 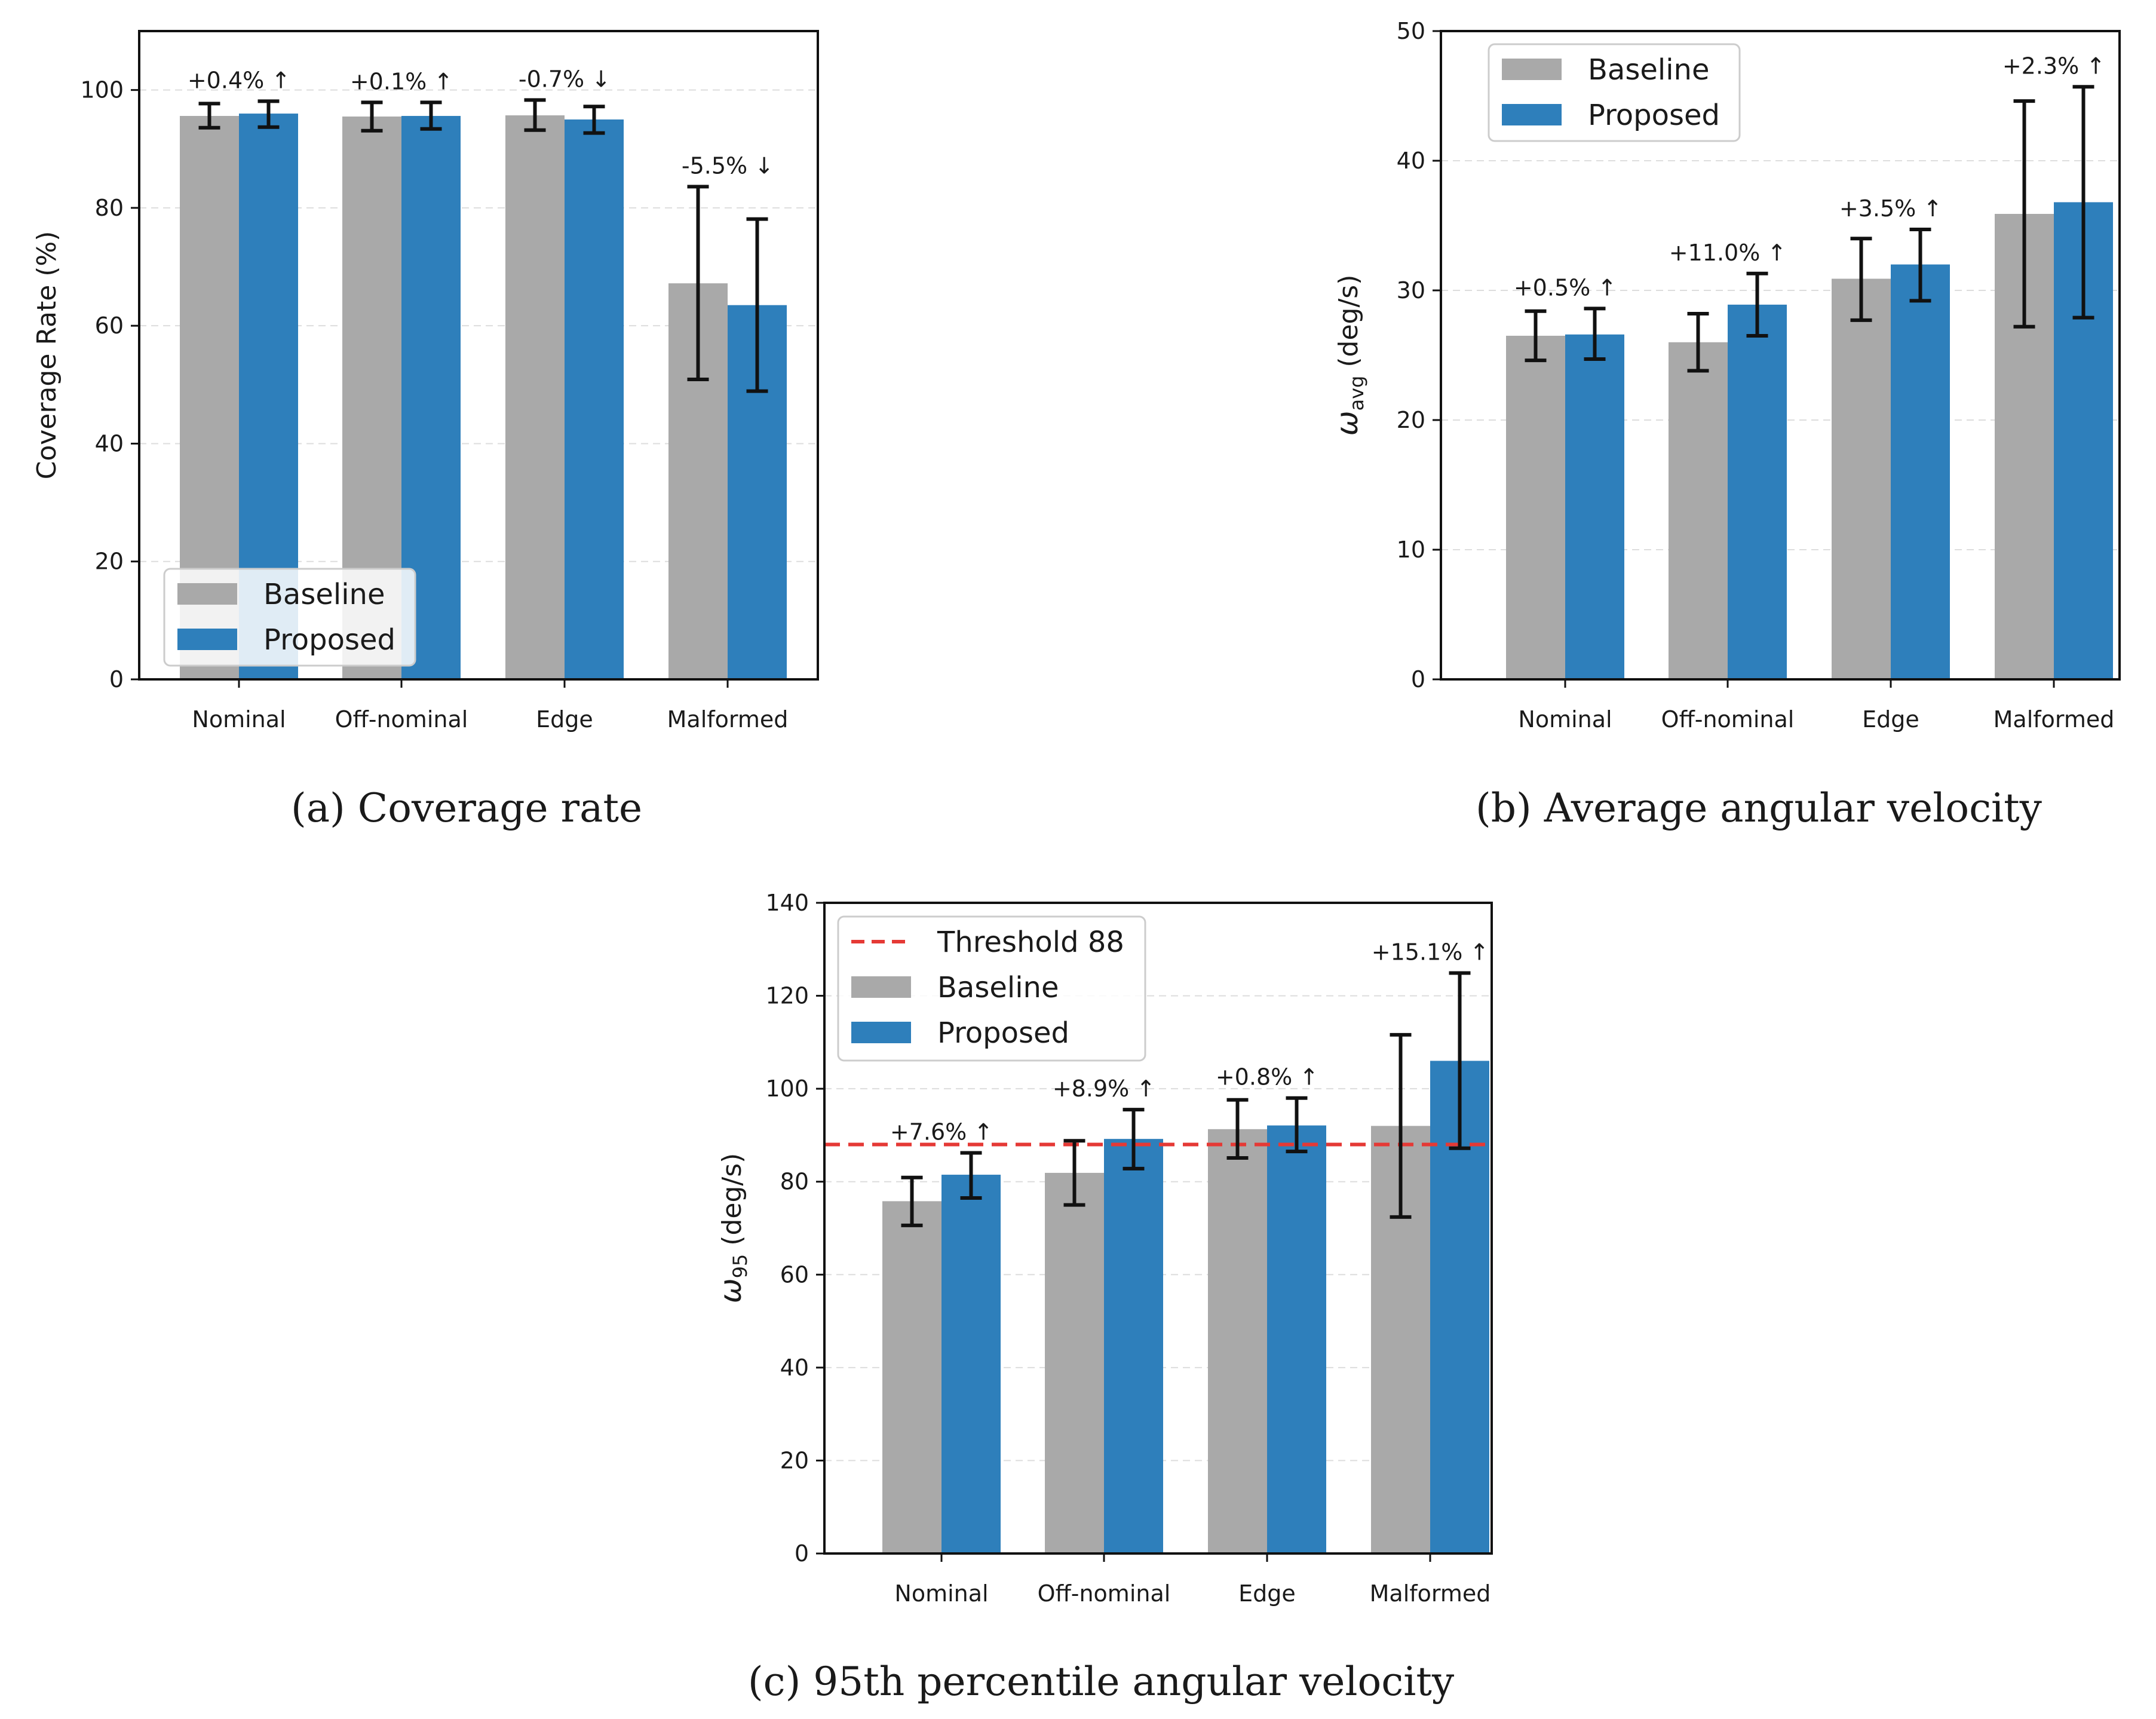 What do you see at coordinates (1759, 808) in the screenshot?
I see `panel-caption: (b) Average angular velocity` at bounding box center [1759, 808].